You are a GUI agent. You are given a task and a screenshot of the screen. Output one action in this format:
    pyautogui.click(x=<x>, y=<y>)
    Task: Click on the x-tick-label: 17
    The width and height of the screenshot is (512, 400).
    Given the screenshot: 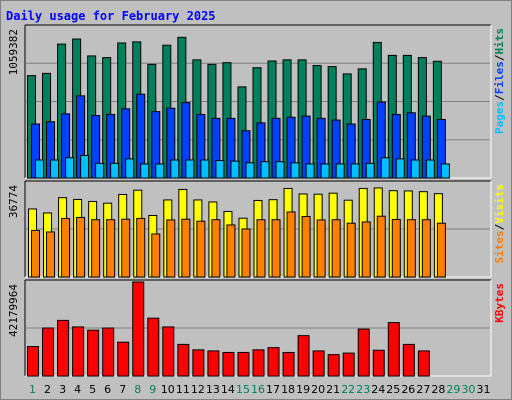 What is the action you would take?
    pyautogui.click(x=273, y=389)
    